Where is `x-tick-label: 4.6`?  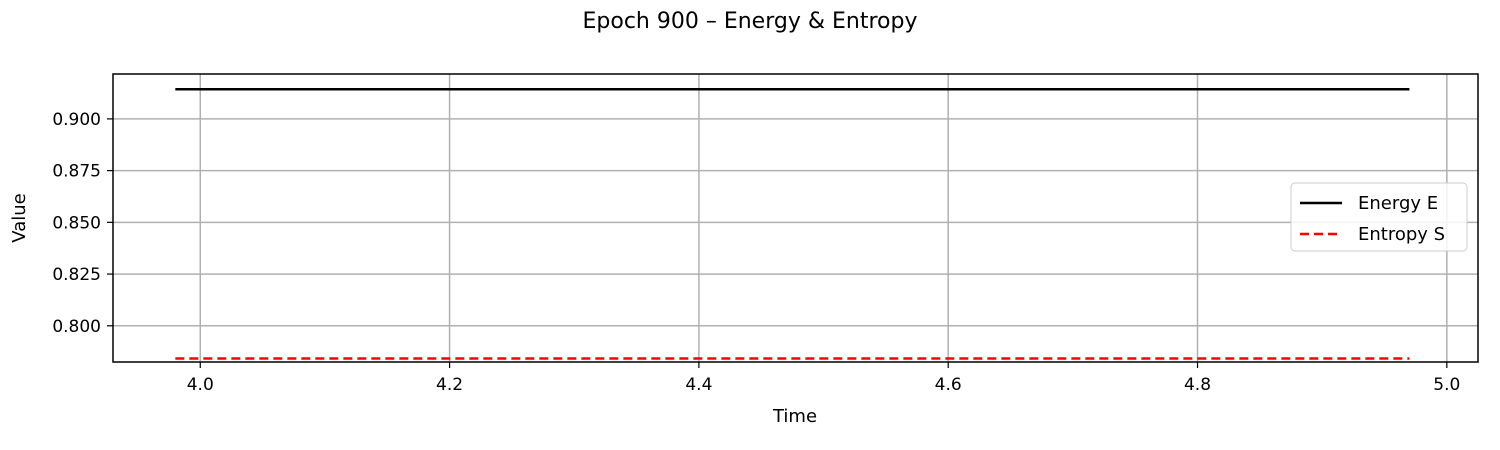
x-tick-label: 4.6 is located at coordinates (948, 385).